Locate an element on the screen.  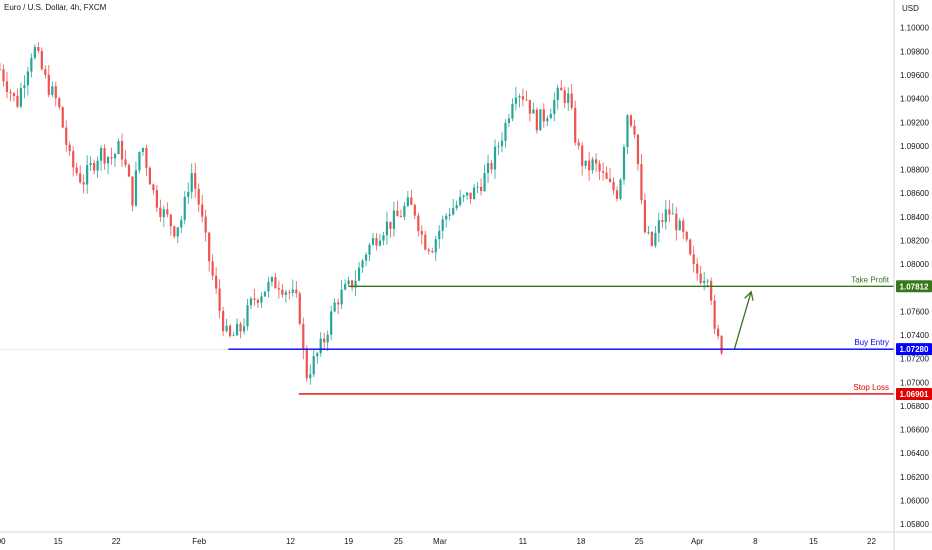
time-tick-label: Mar is located at coordinates (440, 541).